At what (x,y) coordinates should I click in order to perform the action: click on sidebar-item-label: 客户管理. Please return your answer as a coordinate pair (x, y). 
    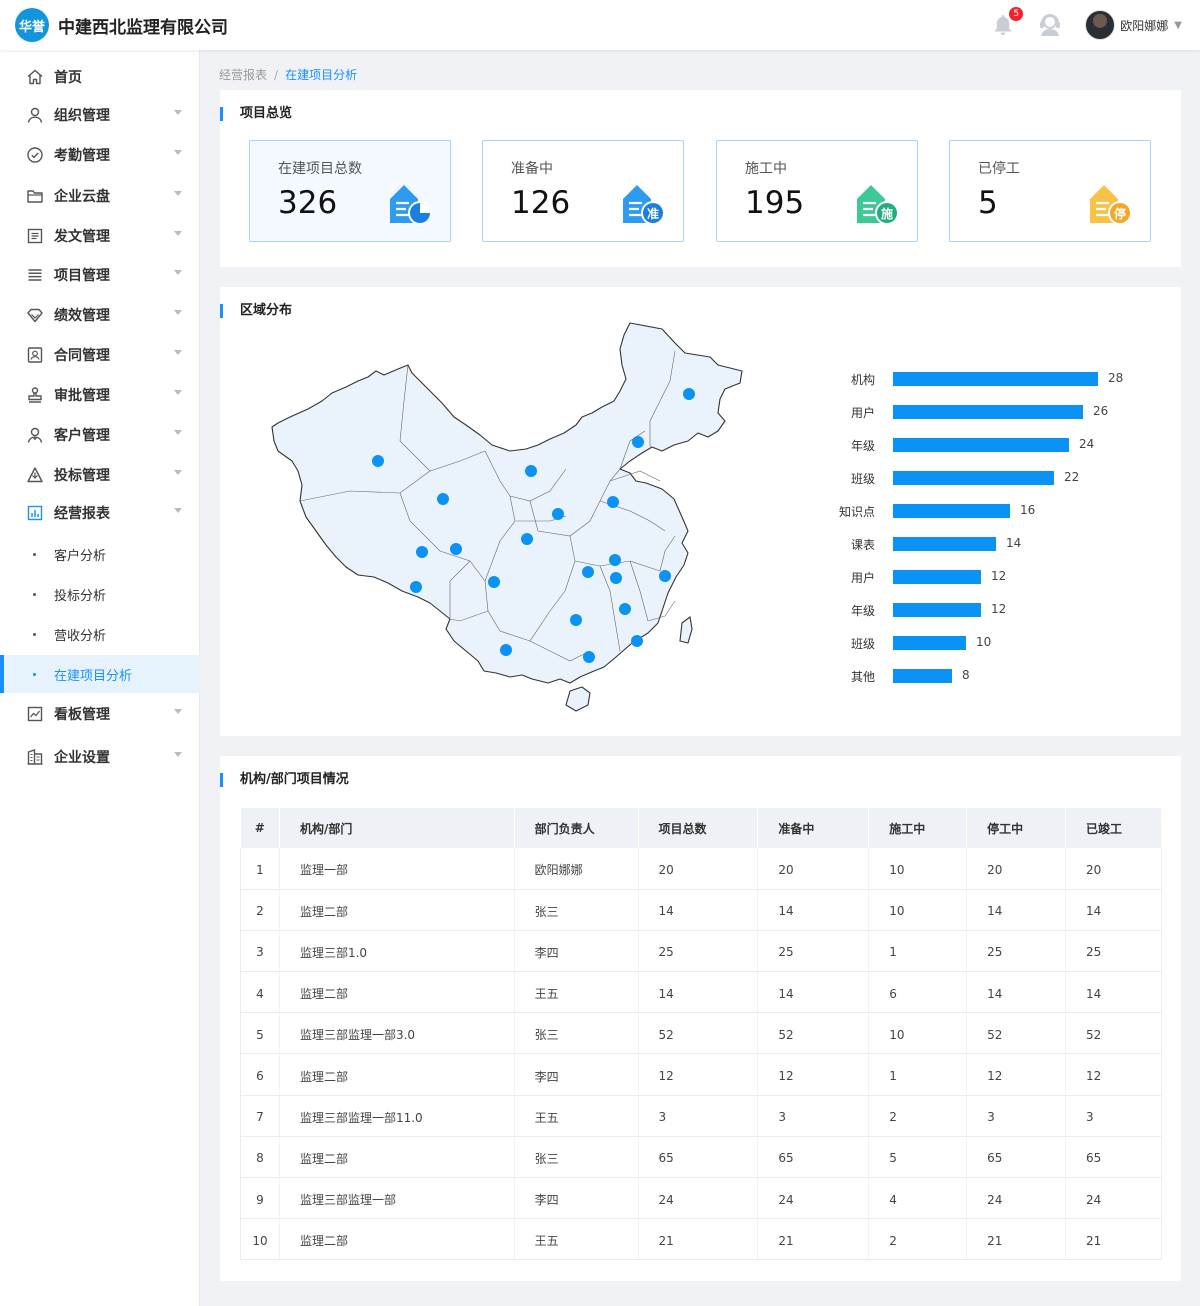
    Looking at the image, I should click on (82, 436).